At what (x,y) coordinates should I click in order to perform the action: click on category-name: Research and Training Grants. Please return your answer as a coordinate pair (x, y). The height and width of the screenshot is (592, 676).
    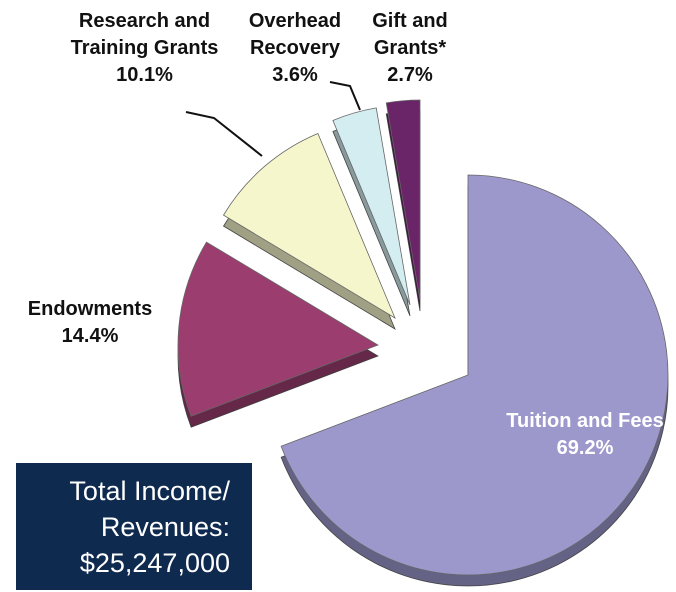
    Looking at the image, I should click on (144, 34).